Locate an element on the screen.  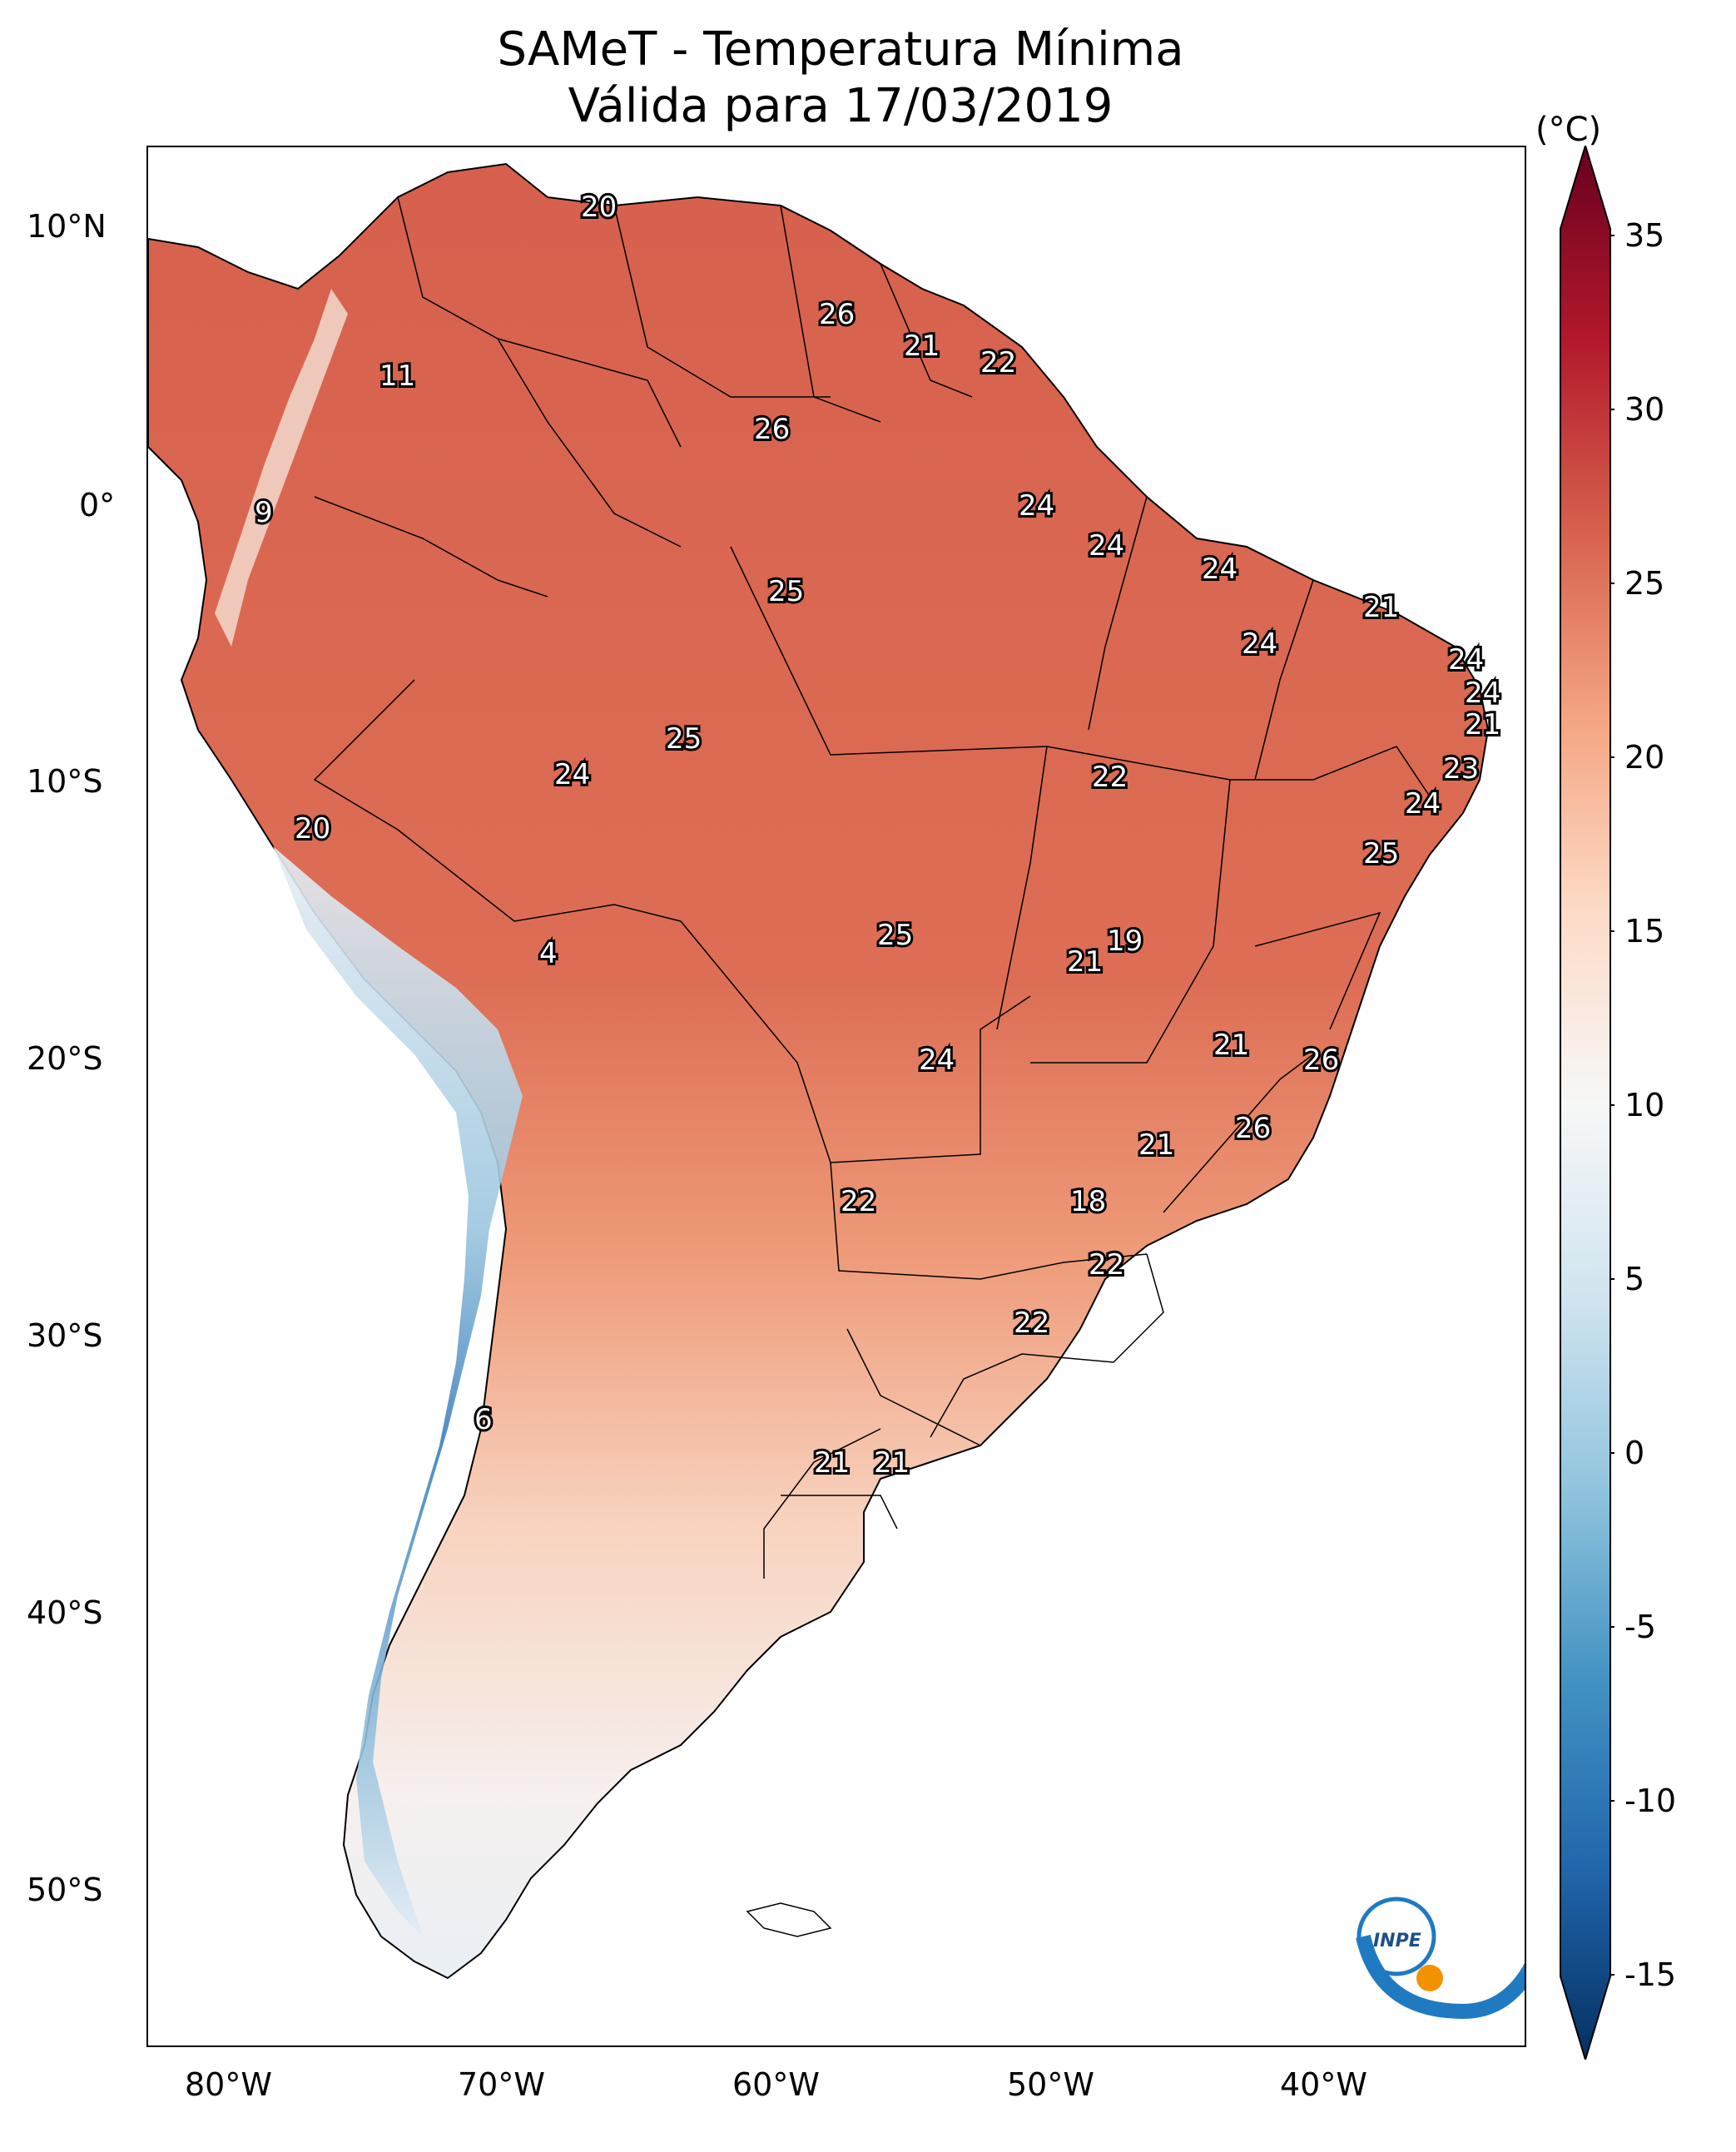
lat-label: 10°N is located at coordinates (67, 226).